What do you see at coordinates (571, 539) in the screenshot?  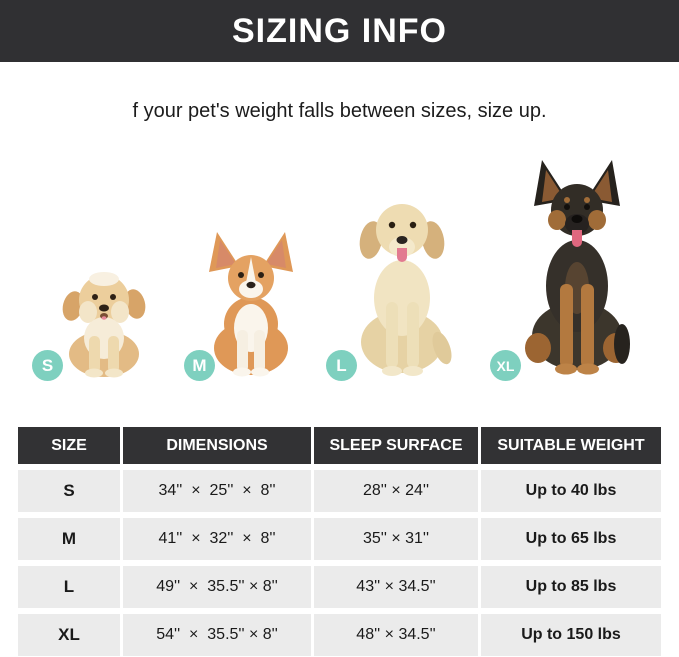 I see `table-cell-m-weight: Up to 65 lbs` at bounding box center [571, 539].